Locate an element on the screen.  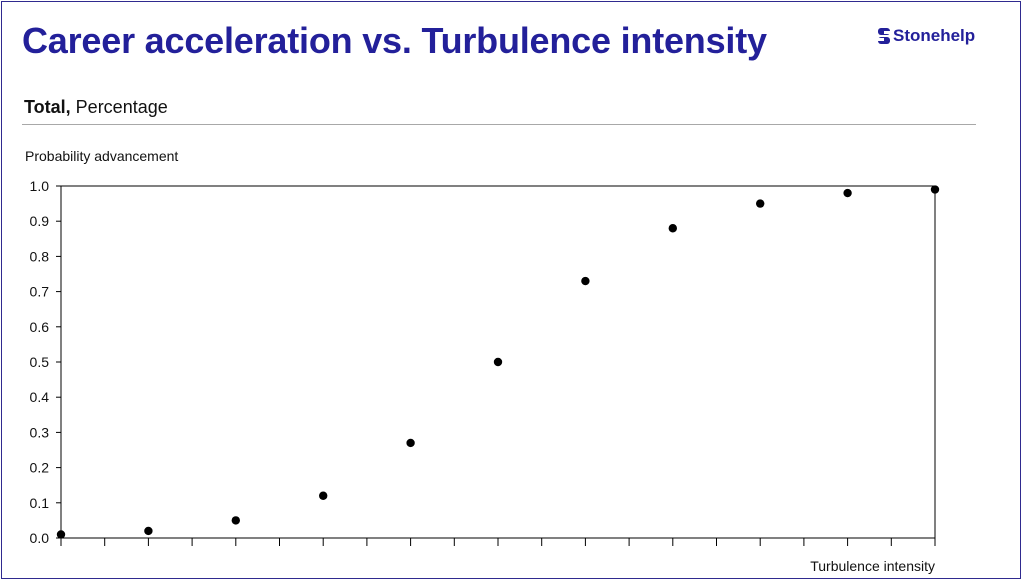
y-tick-label: 0.0 is located at coordinates (40, 538).